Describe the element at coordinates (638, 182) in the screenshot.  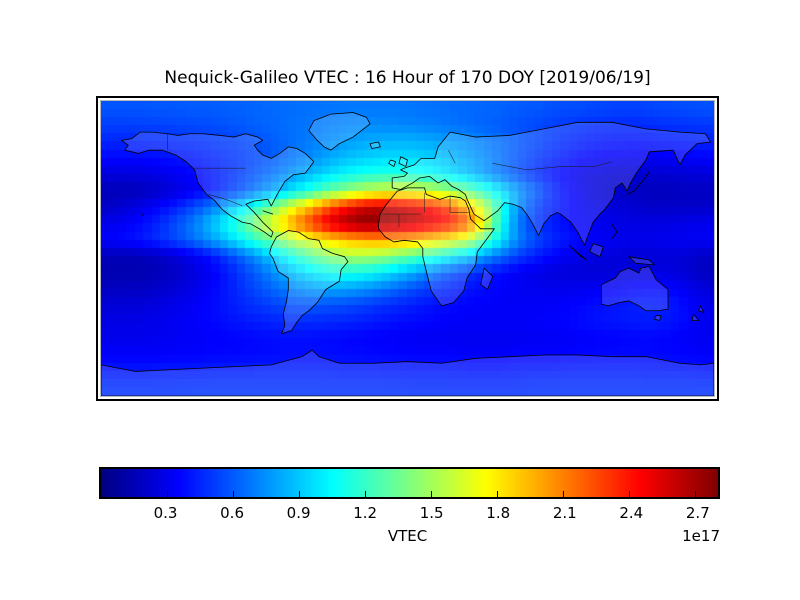
I see `coastline-japan` at that location.